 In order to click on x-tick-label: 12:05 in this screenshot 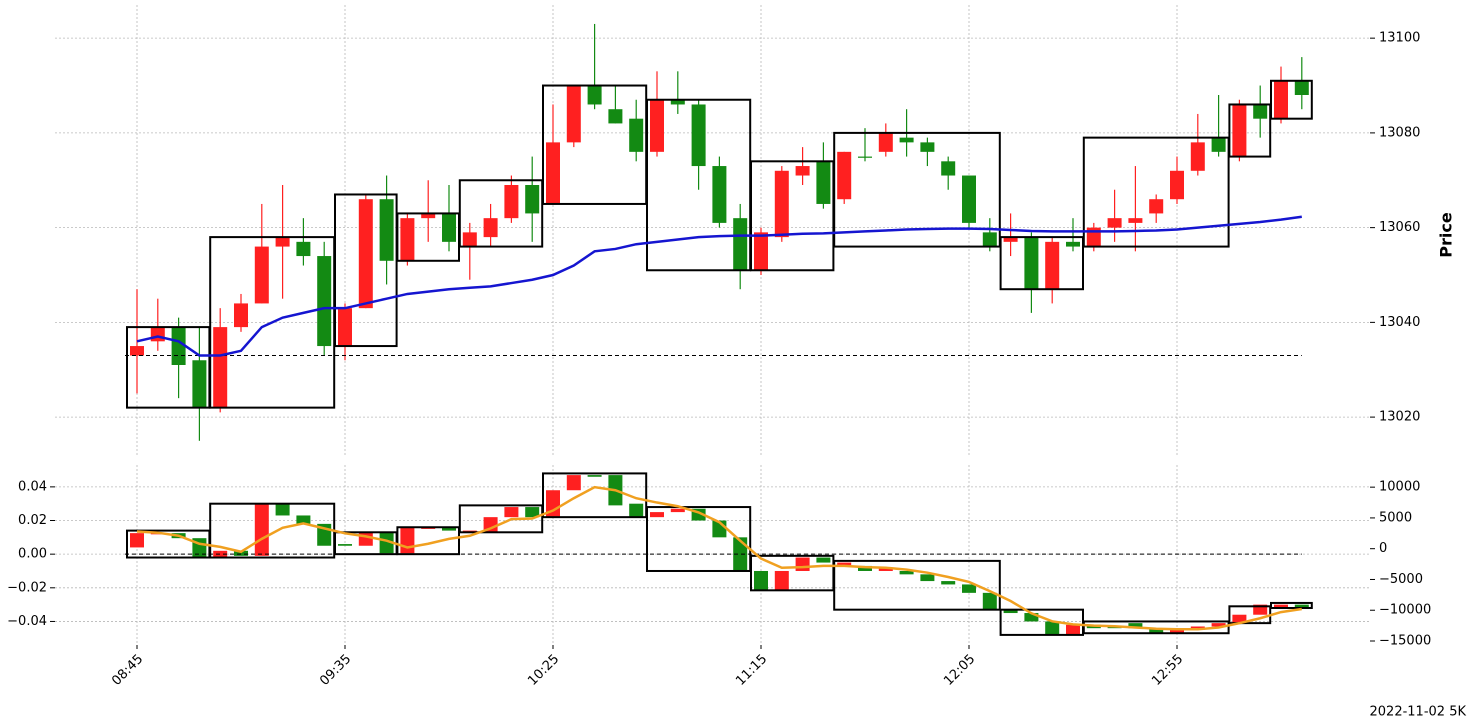, I will do `click(959, 670)`.